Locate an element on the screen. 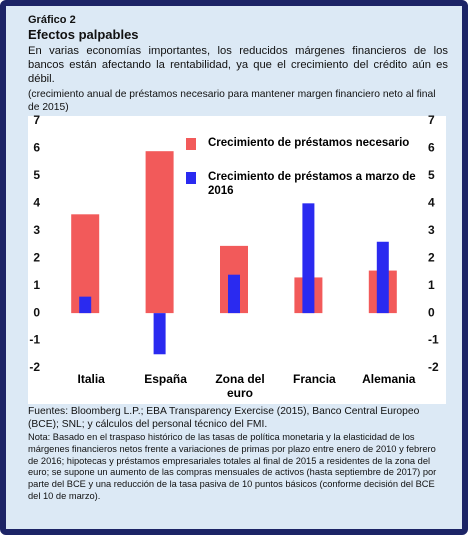  x-tick-label: Alemania is located at coordinates (389, 379).